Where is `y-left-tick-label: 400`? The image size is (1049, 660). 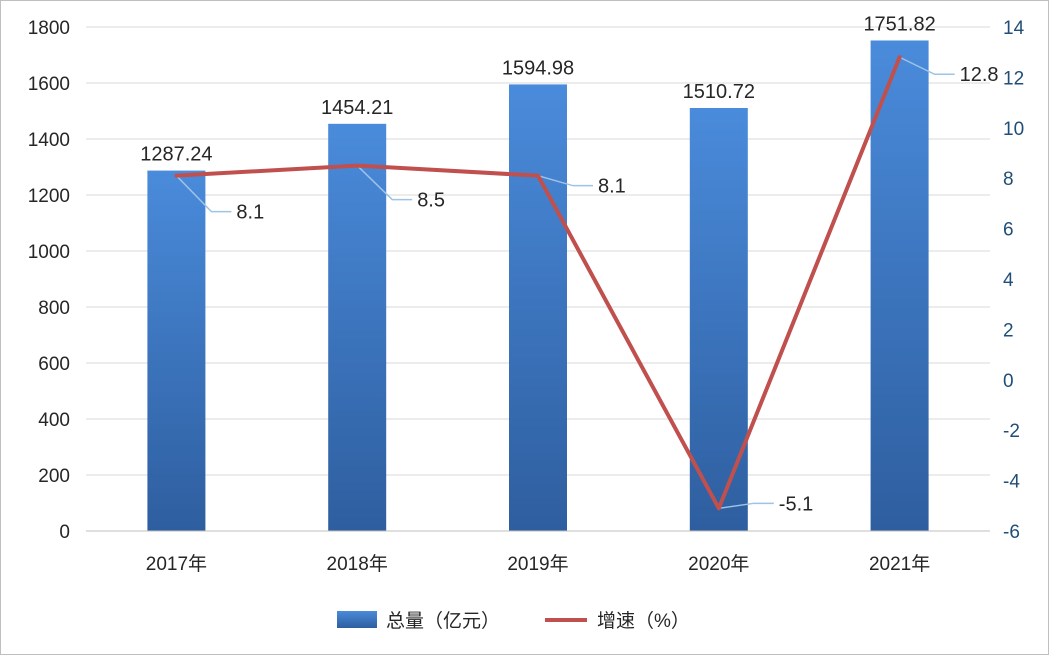
y-left-tick-label: 400 is located at coordinates (54, 420).